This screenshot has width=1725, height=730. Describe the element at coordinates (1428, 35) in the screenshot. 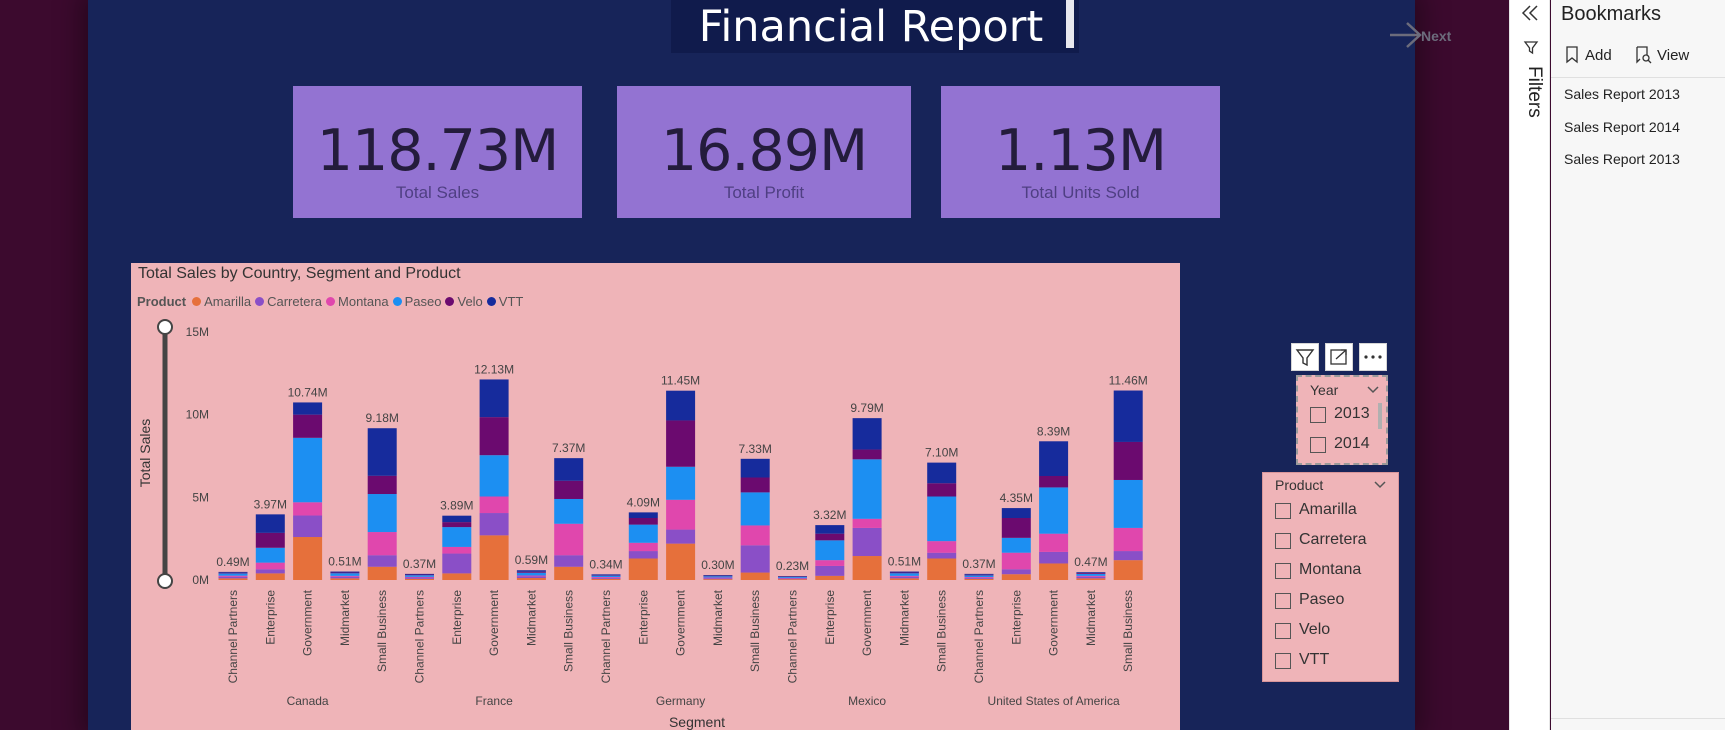

I see `next-button: Next` at that location.